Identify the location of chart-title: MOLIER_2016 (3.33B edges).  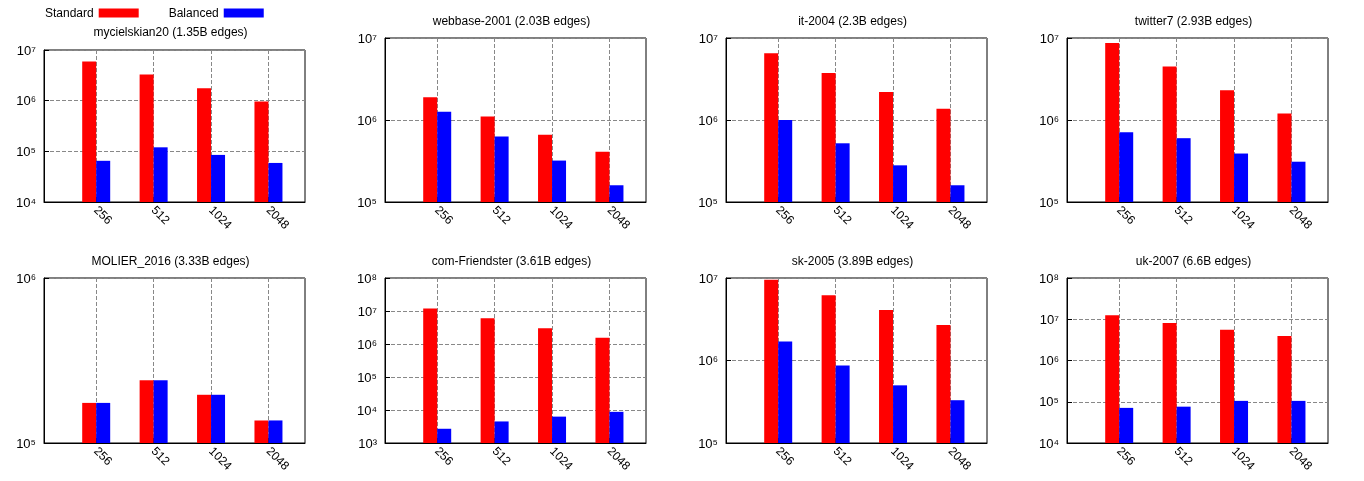
(170, 261).